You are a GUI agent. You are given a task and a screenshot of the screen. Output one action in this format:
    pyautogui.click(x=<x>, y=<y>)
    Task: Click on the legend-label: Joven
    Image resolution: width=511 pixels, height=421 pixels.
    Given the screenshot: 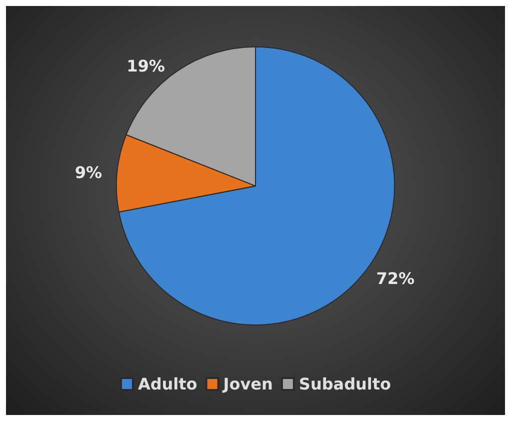 What is the action you would take?
    pyautogui.click(x=247, y=384)
    